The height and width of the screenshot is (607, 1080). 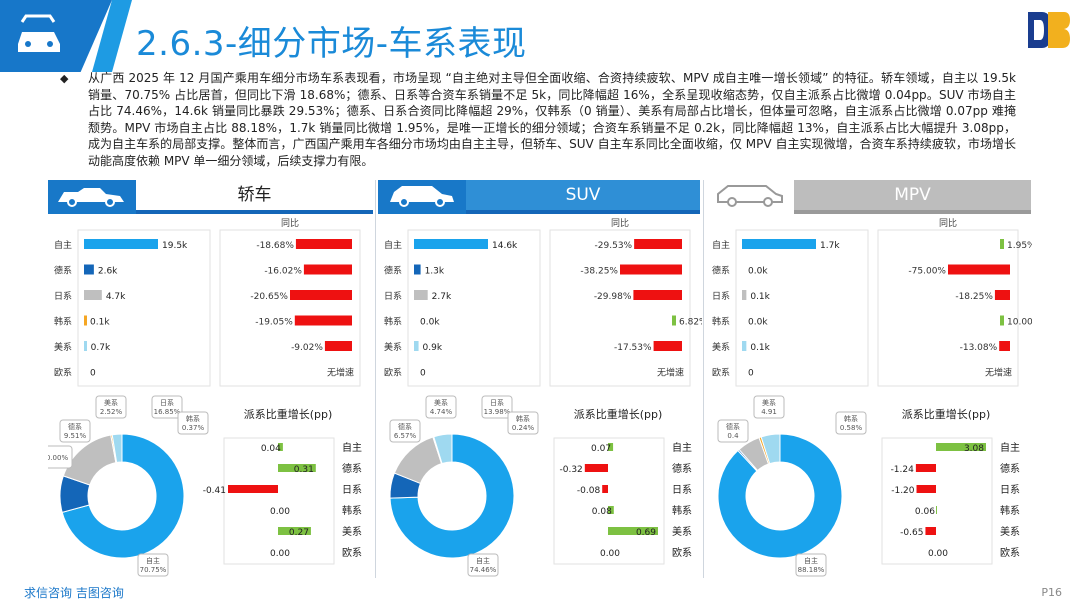 What do you see at coordinates (760, 297) in the screenshot?
I see `sales-value-label: 0.1k` at bounding box center [760, 297].